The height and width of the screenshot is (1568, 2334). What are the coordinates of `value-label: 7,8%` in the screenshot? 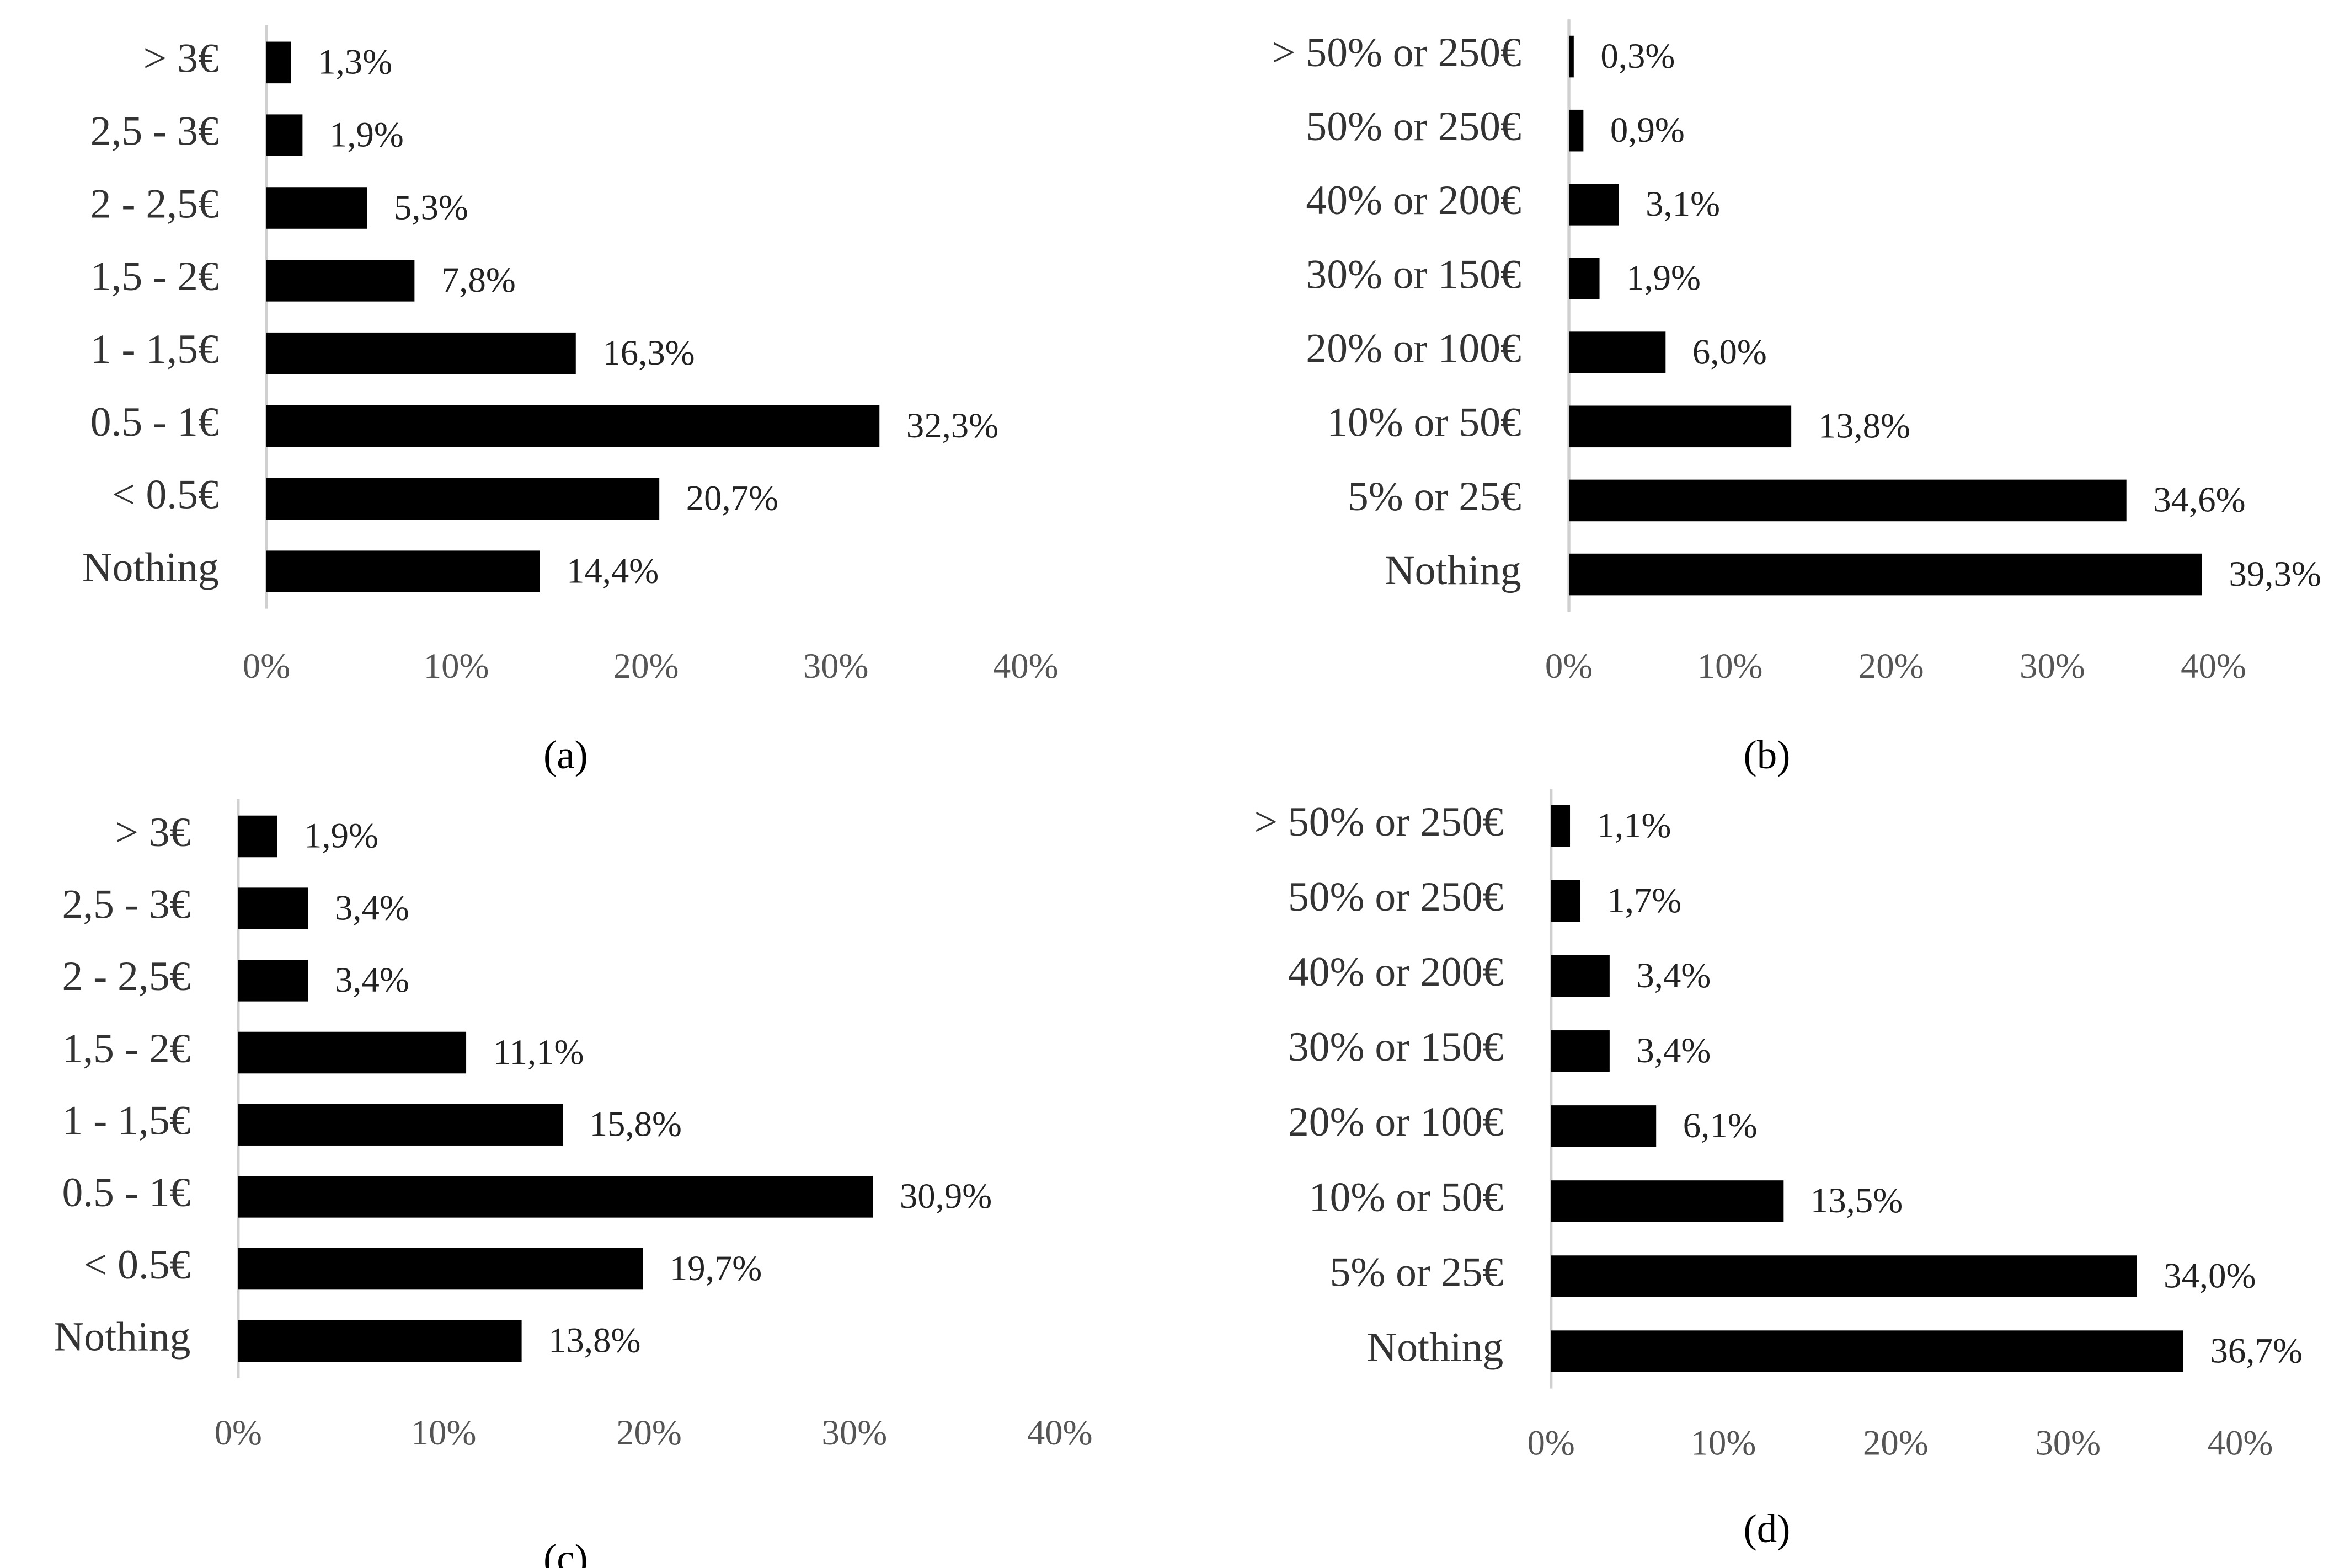 It's located at (478, 280).